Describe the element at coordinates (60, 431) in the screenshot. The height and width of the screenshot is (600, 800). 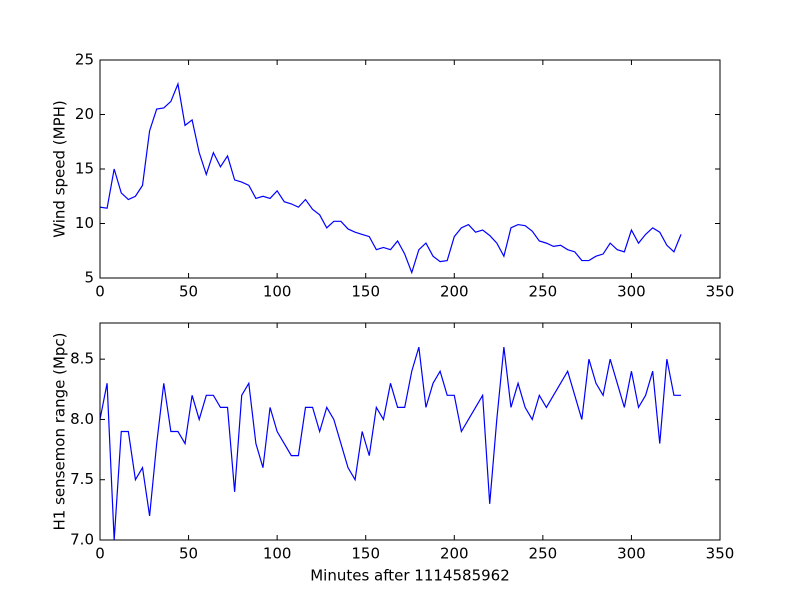
I see `y-axis-label: H1 sensemon range (Mpc)` at that location.